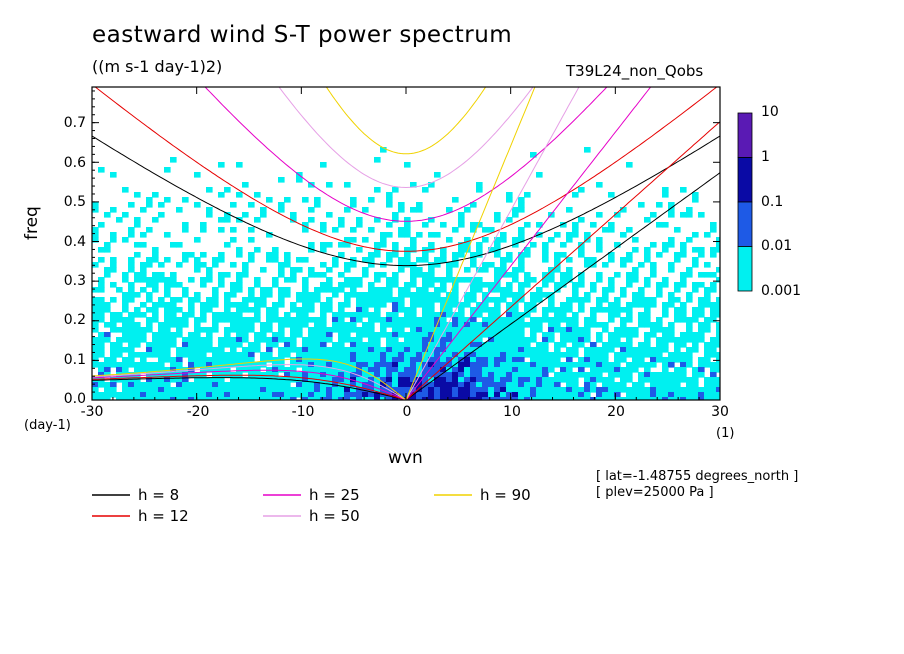 The height and width of the screenshot is (654, 904). Describe the element at coordinates (92, 412) in the screenshot. I see `x-tick-label: -30` at that location.